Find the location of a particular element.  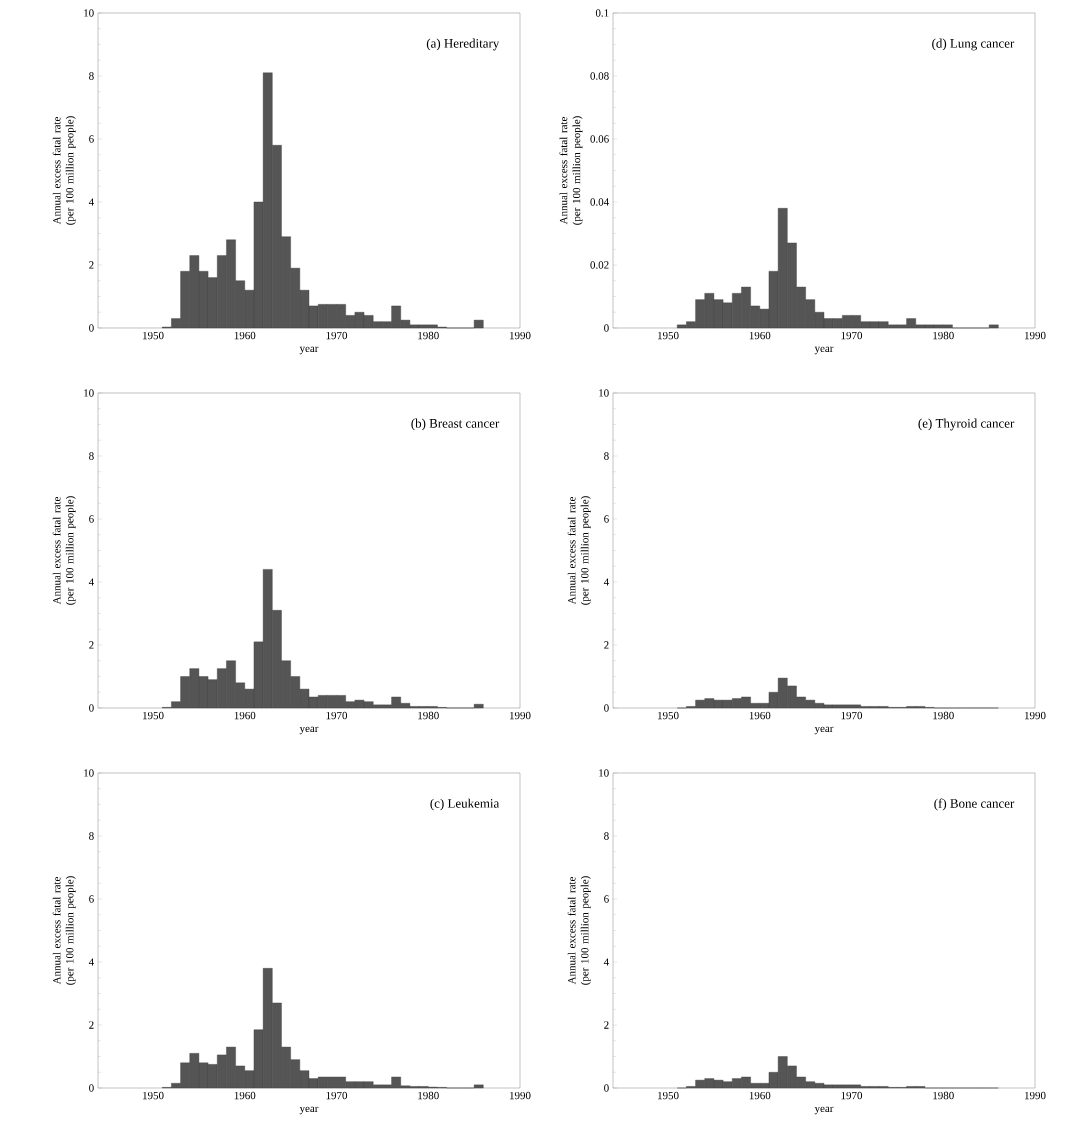

text: (d) Lung cancer is located at coordinates (973, 44).